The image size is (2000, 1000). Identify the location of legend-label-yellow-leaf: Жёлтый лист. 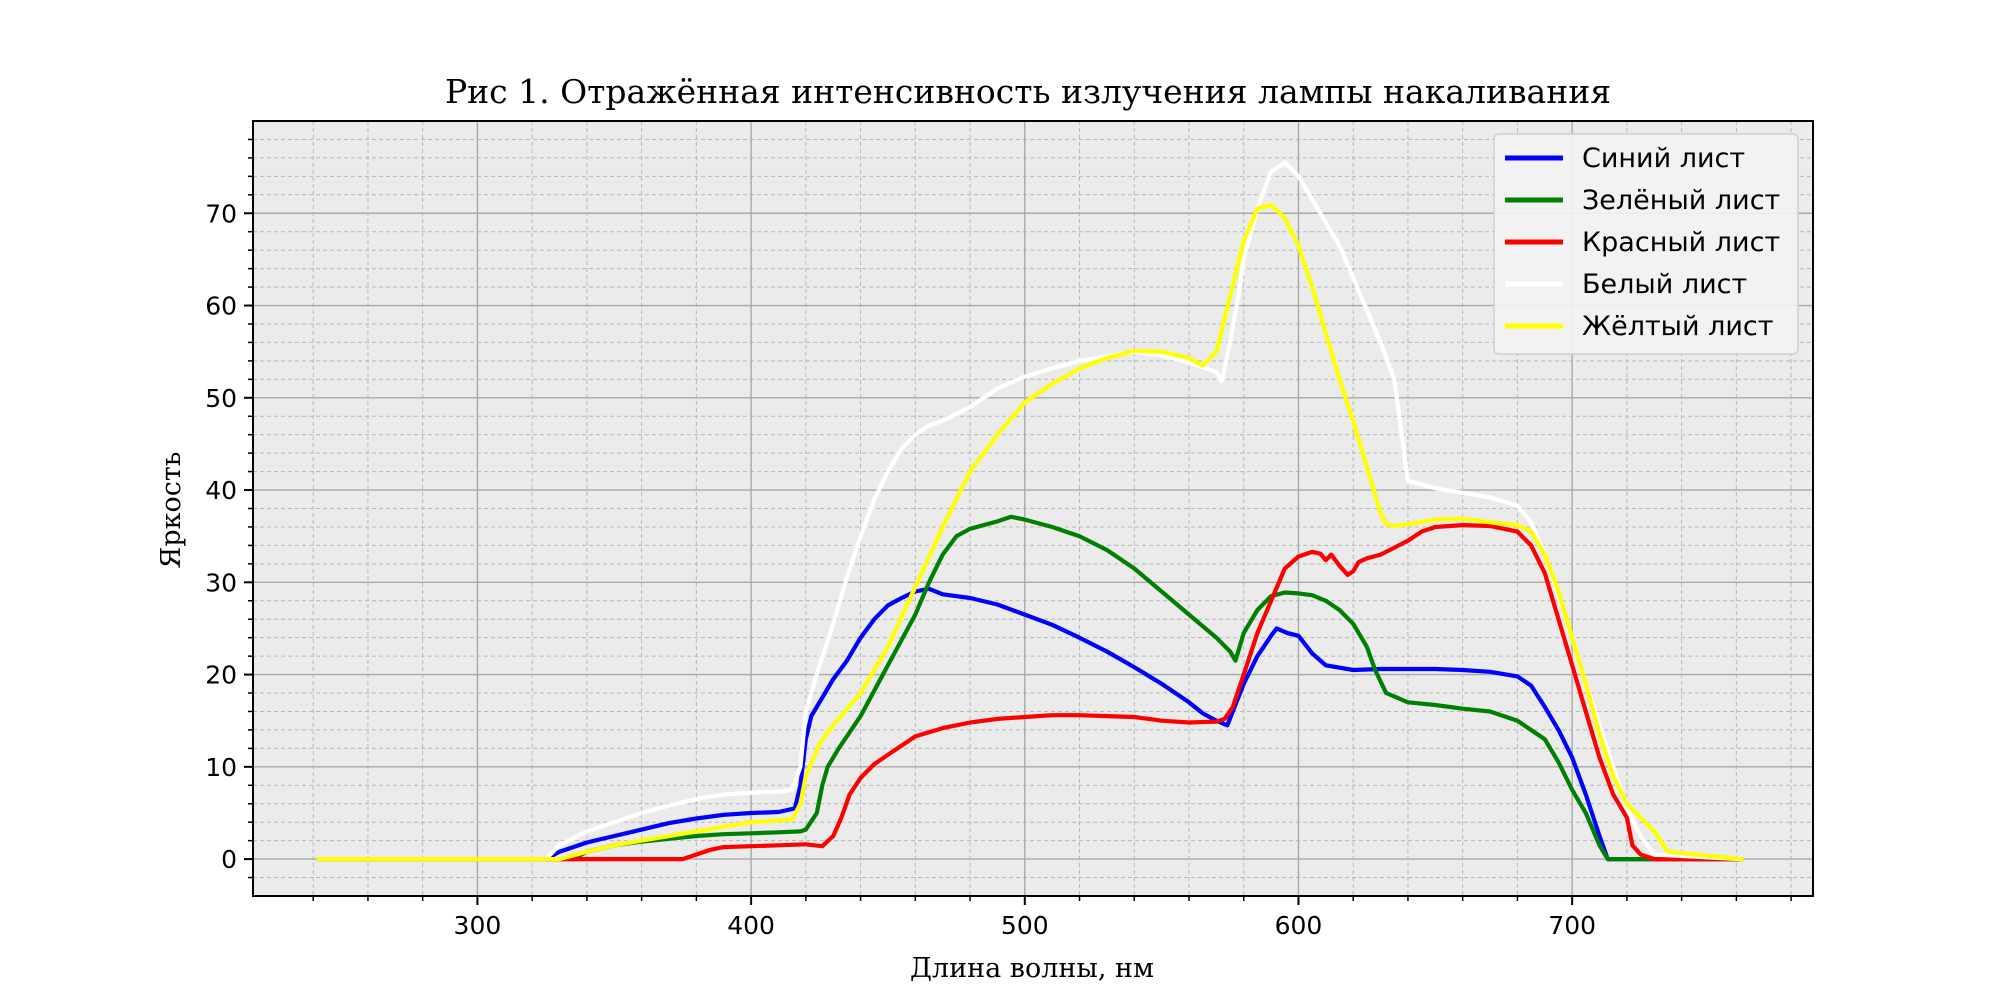
(1678, 326).